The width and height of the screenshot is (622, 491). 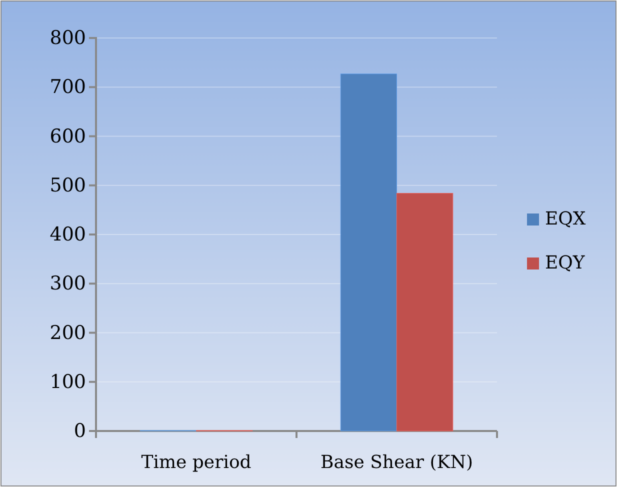 I want to click on x-tick-label: Time period, so click(x=196, y=463).